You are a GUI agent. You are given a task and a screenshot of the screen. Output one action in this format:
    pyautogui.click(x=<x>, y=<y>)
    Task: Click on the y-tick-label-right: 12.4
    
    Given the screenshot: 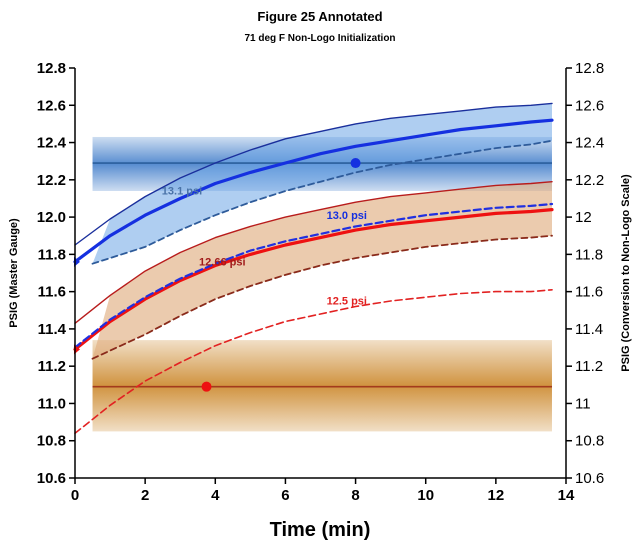 What is the action you would take?
    pyautogui.click(x=589, y=143)
    